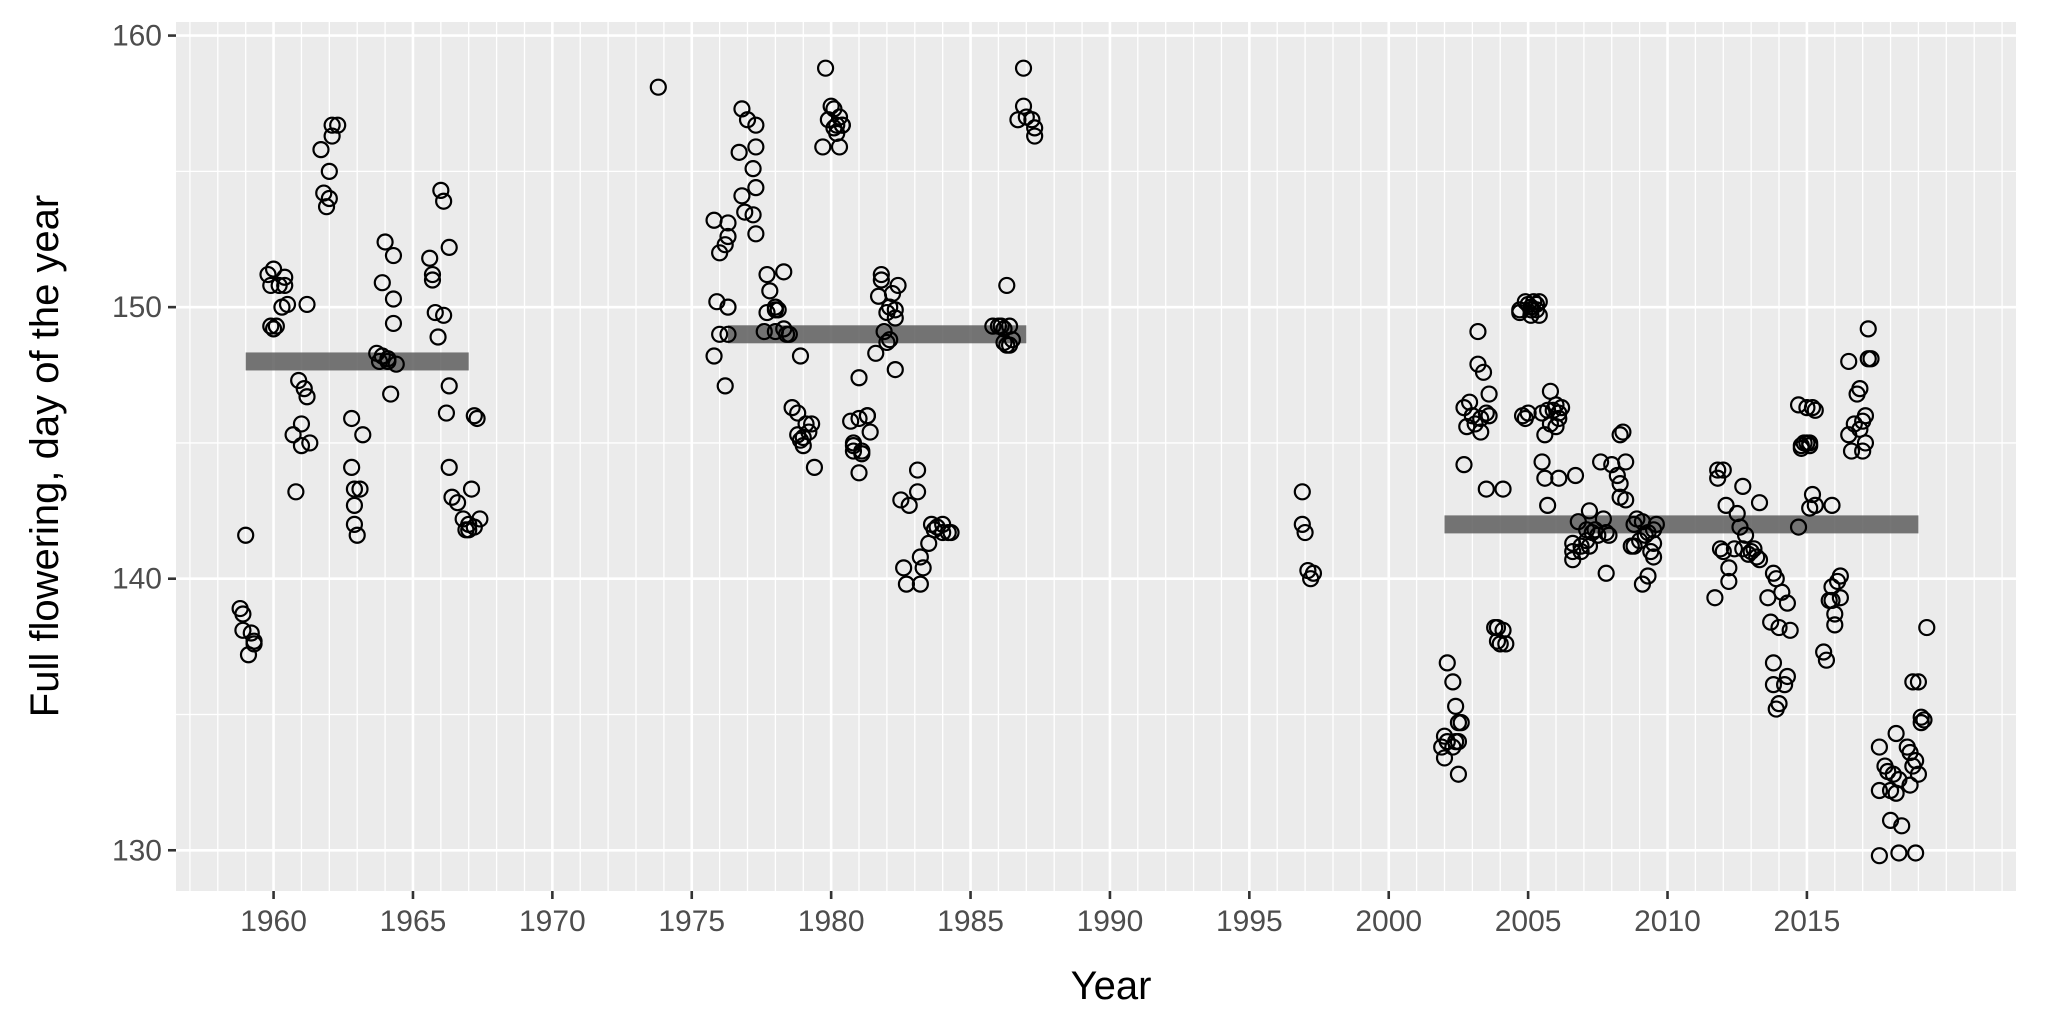  What do you see at coordinates (691, 921) in the screenshot?
I see `x-tick-label: 1975` at bounding box center [691, 921].